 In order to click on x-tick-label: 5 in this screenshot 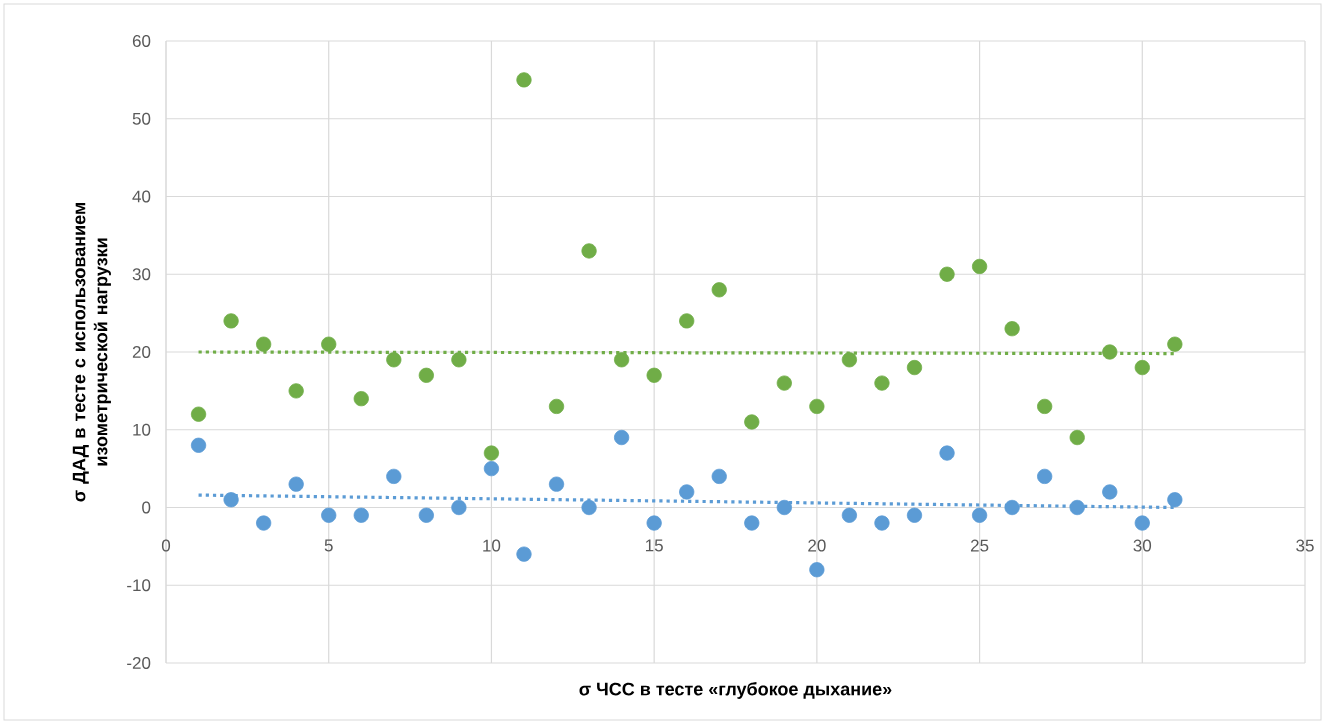, I will do `click(328, 545)`.